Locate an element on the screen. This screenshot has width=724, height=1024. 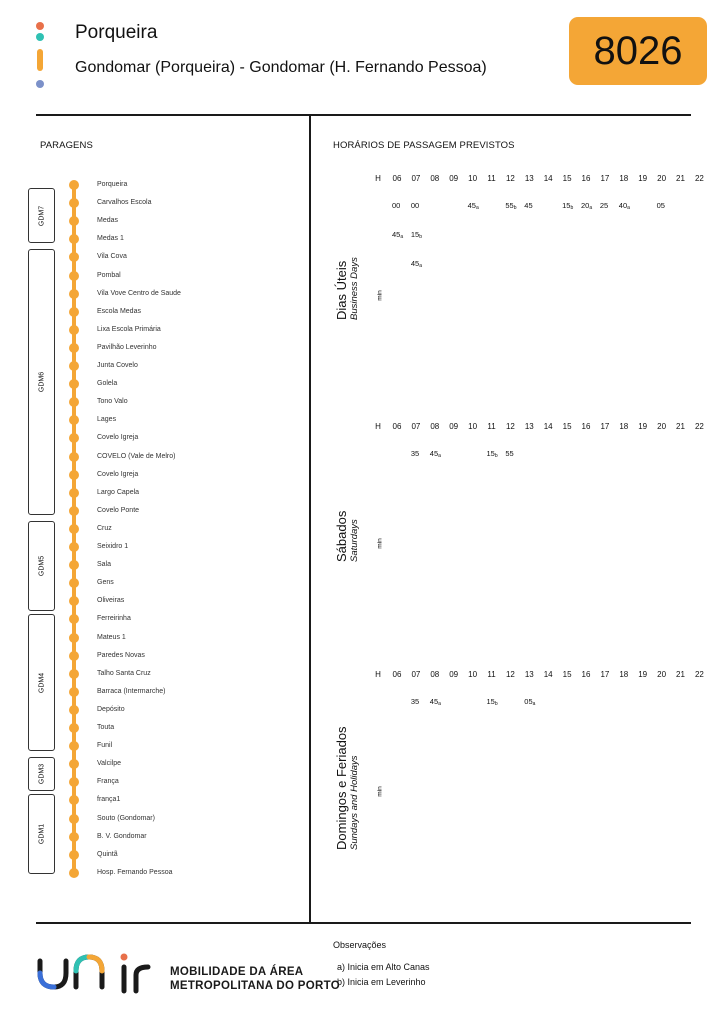
hour-header: 08 is located at coordinates (435, 426).